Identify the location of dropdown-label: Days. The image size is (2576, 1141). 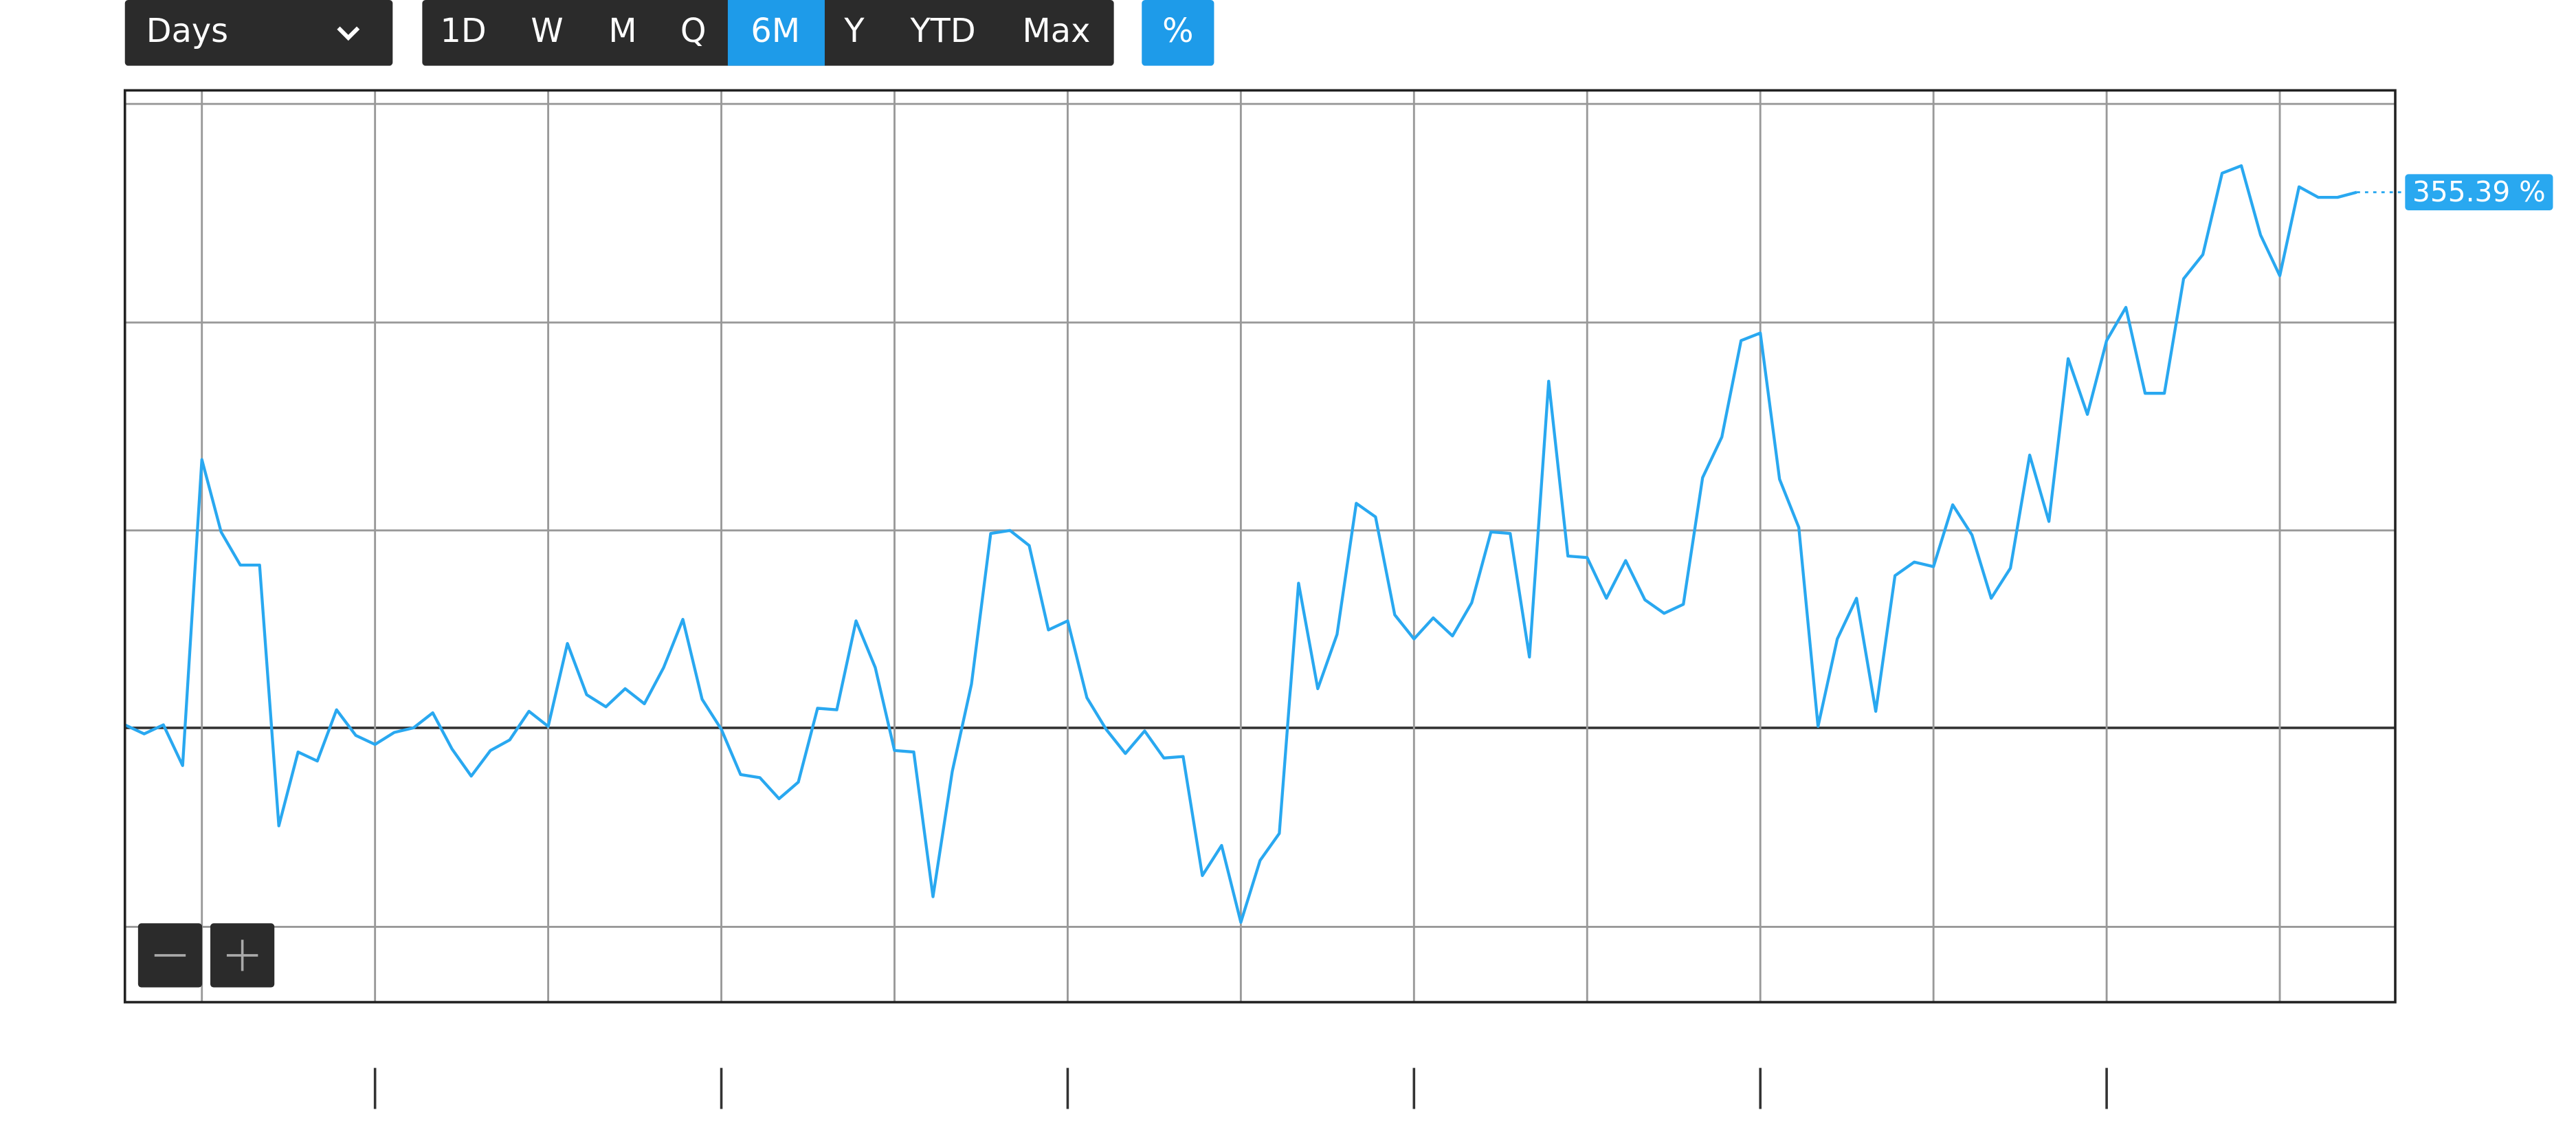
(187, 31).